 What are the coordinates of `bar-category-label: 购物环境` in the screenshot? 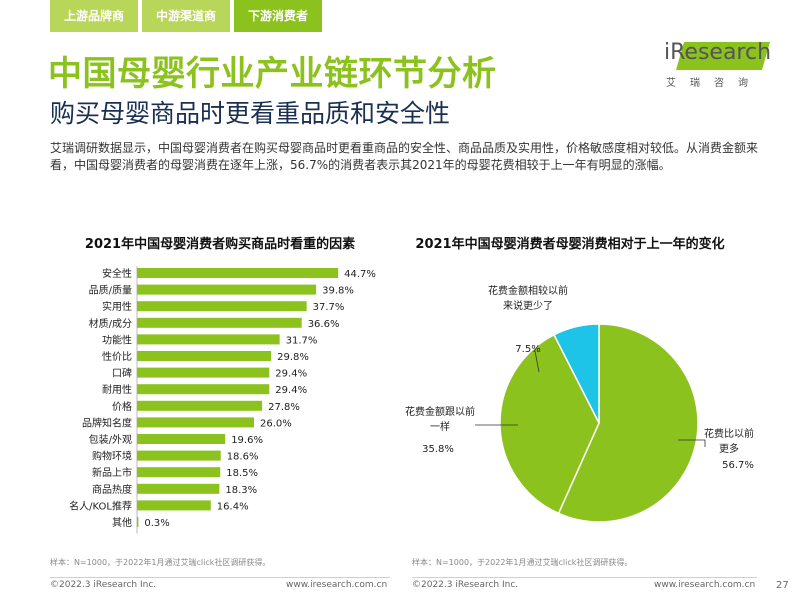 It's located at (112, 456).